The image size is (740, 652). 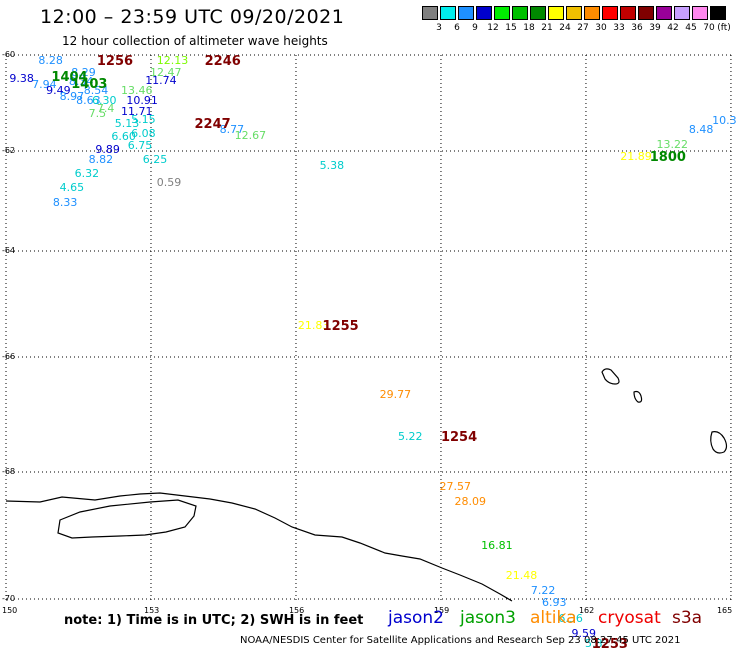 What do you see at coordinates (104, 101) in the screenshot?
I see `wave-height-value: 6.30` at bounding box center [104, 101].